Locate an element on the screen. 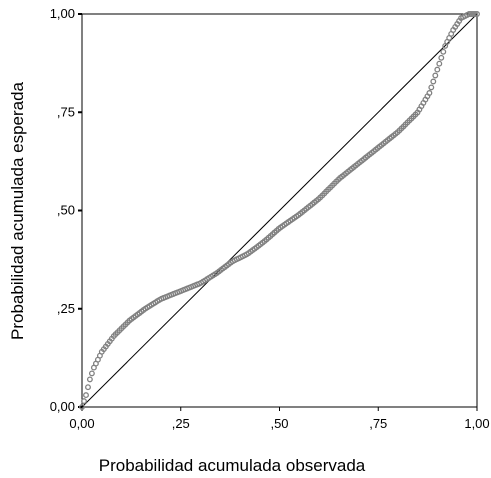  y-tick-label: 0,00 is located at coordinates (62, 406).